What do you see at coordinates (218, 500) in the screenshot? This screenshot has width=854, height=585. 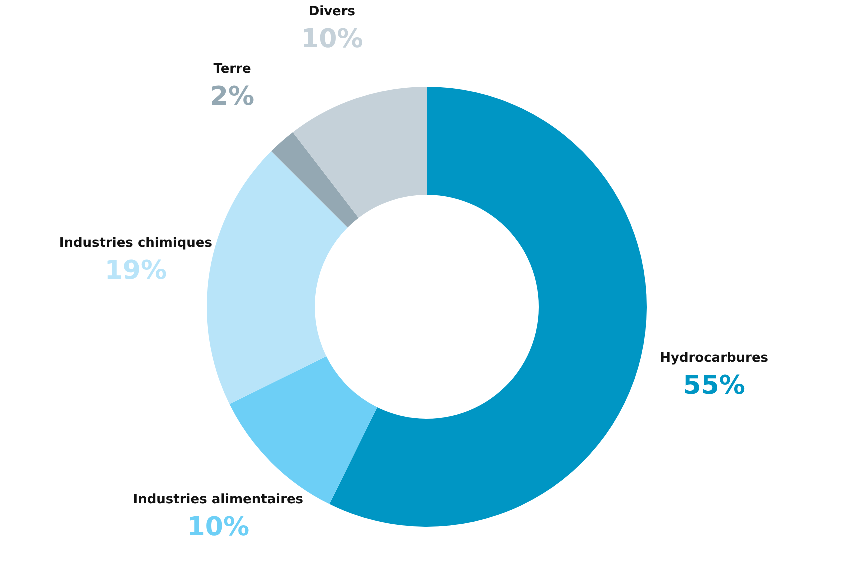 I see `slice-label: Industries alimentaires` at bounding box center [218, 500].